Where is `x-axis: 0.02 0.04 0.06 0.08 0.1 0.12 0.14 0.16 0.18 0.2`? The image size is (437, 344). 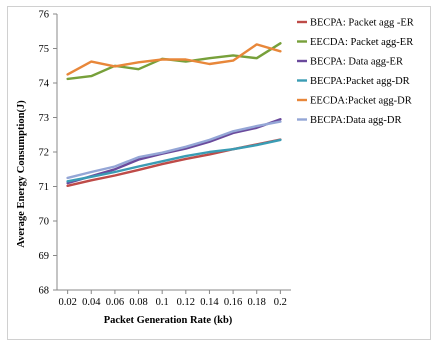
x-axis: 0.02 0.04 0.06 0.08 0.1 0.12 0.14 0.16 0.18 0.2 is located at coordinates (174, 298).